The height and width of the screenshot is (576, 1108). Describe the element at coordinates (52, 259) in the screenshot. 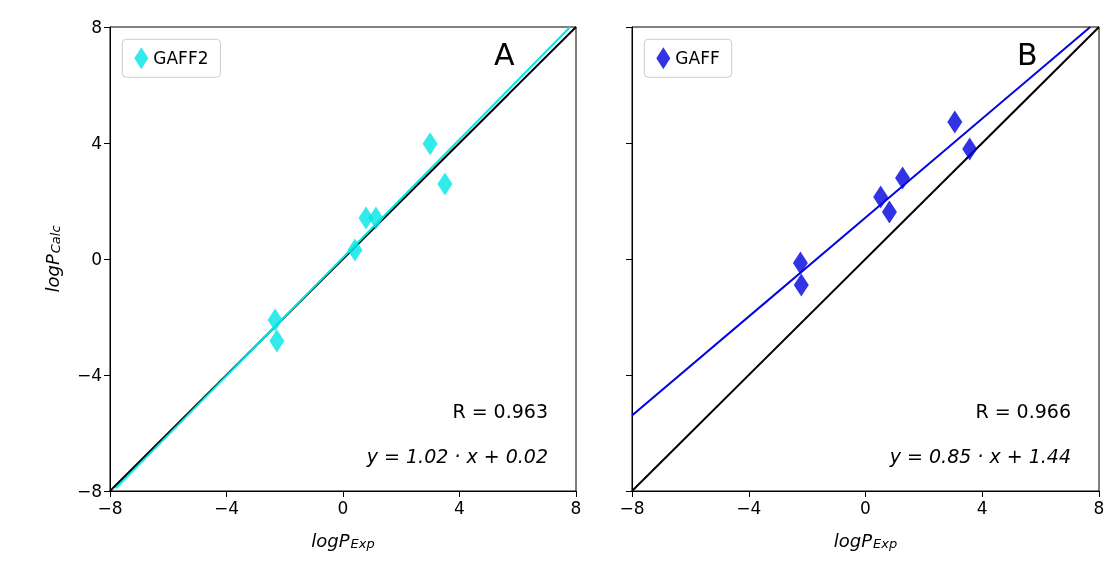

I see `y-axis-title: logPCalc` at that location.